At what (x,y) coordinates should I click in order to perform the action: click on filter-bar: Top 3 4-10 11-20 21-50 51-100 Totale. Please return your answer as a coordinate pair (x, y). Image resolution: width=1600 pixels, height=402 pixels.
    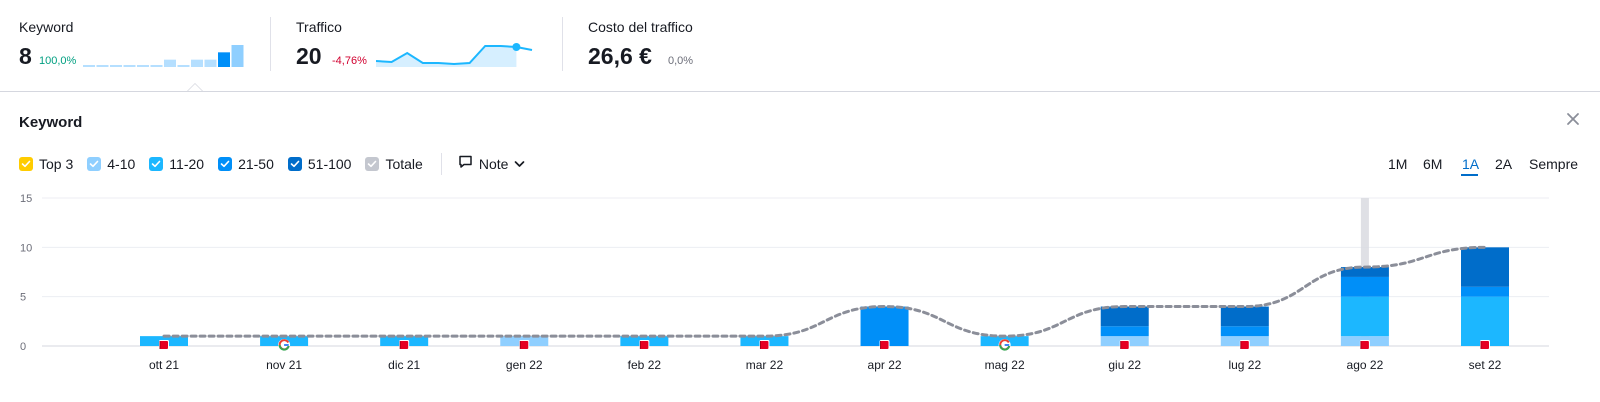
    Looking at the image, I should click on (272, 164).